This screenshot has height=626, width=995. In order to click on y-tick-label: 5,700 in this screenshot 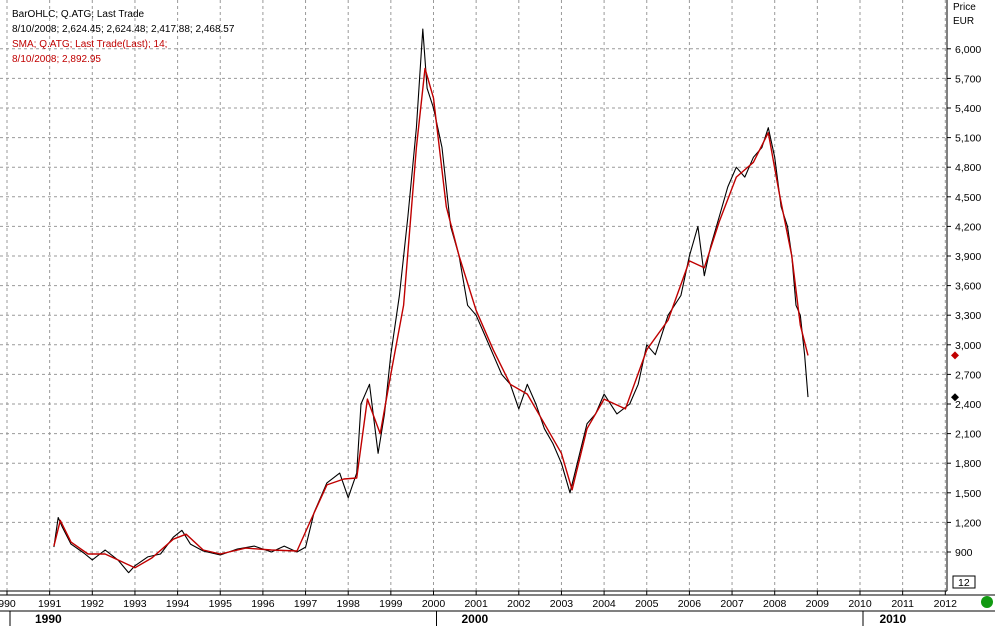, I will do `click(968, 79)`.